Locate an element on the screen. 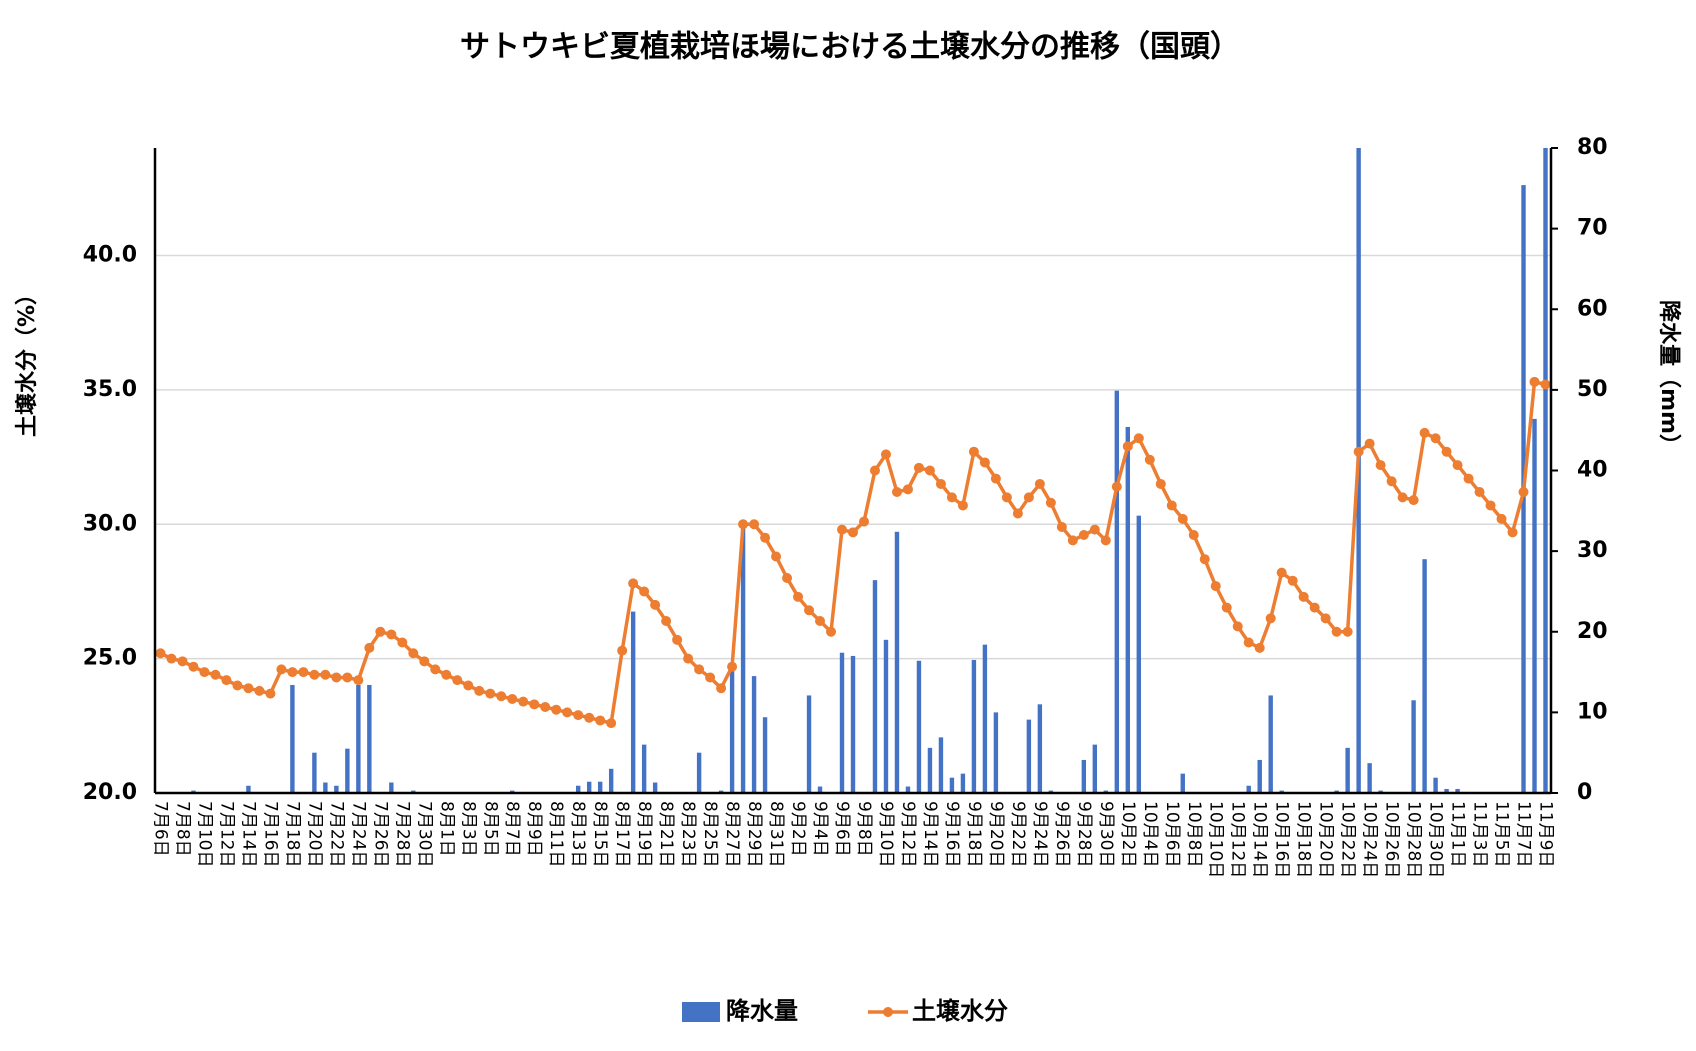  y-tick-label: 25.0 is located at coordinates (110, 658).